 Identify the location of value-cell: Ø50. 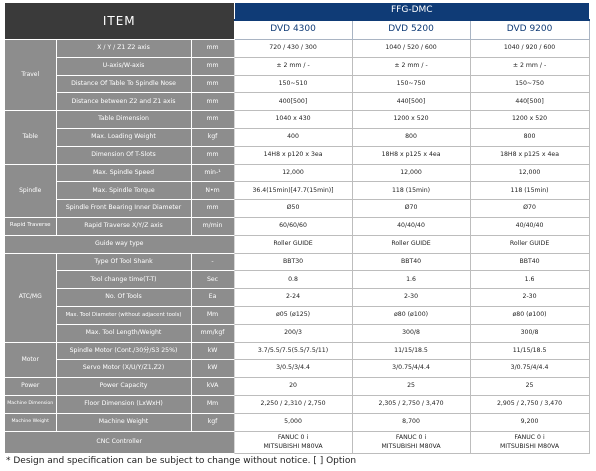
(293, 208).